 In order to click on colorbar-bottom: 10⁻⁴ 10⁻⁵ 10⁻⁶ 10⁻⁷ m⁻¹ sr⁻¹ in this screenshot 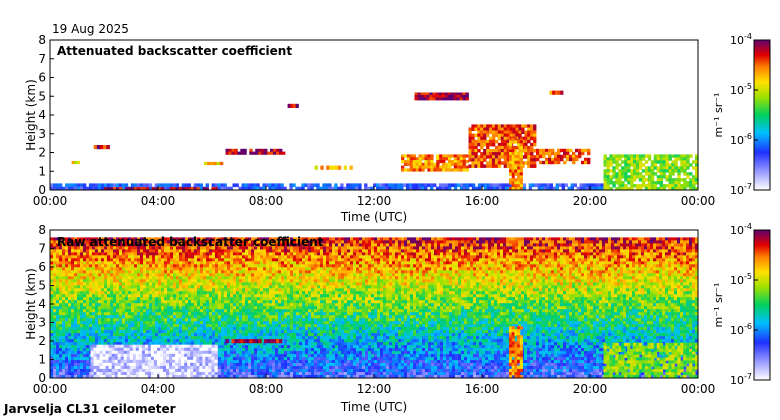, I will do `click(741, 304)`.